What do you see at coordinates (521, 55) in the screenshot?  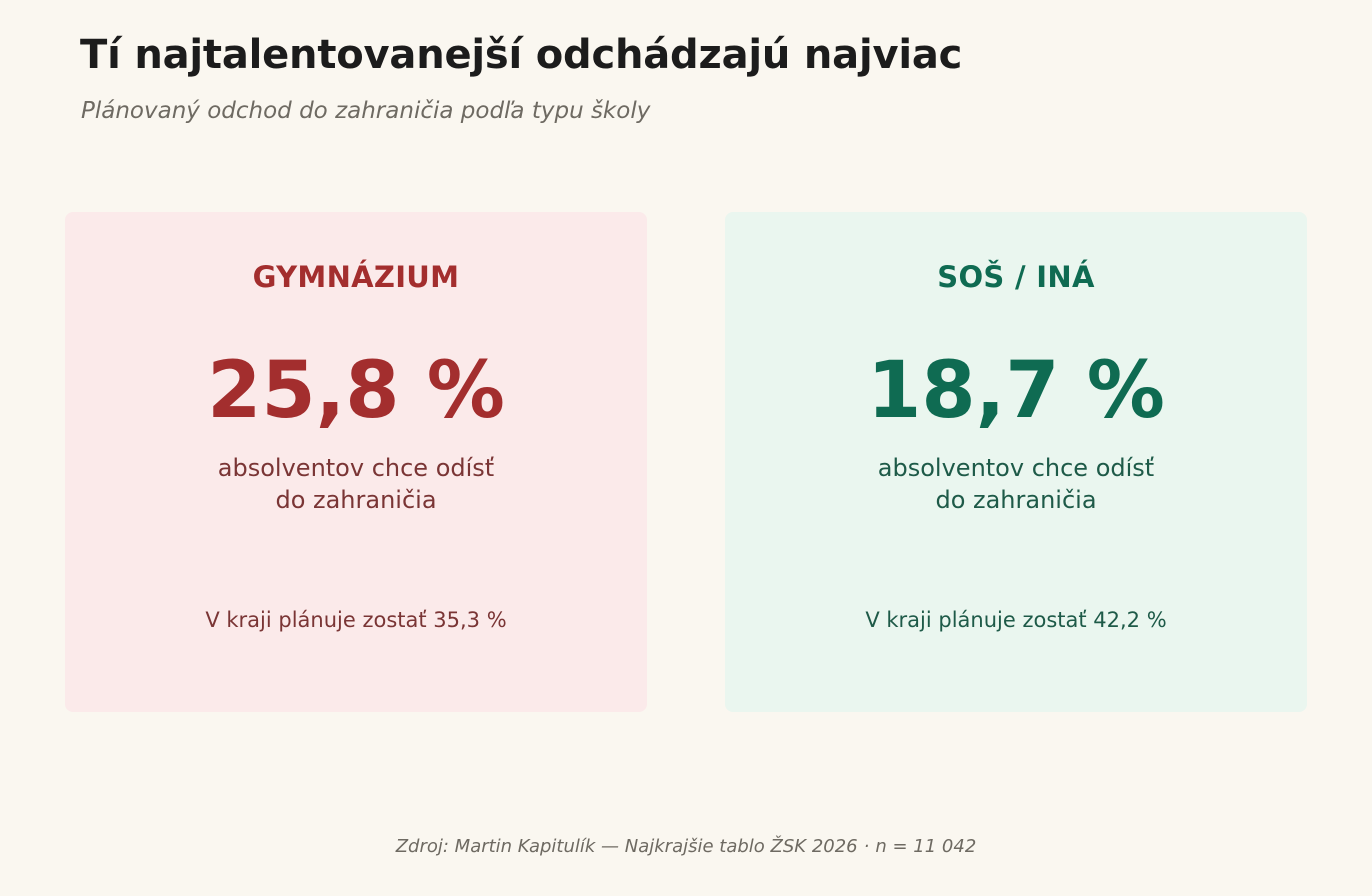 I see `page-title: Tí najtalentovanejší odchádzajú najviac` at bounding box center [521, 55].